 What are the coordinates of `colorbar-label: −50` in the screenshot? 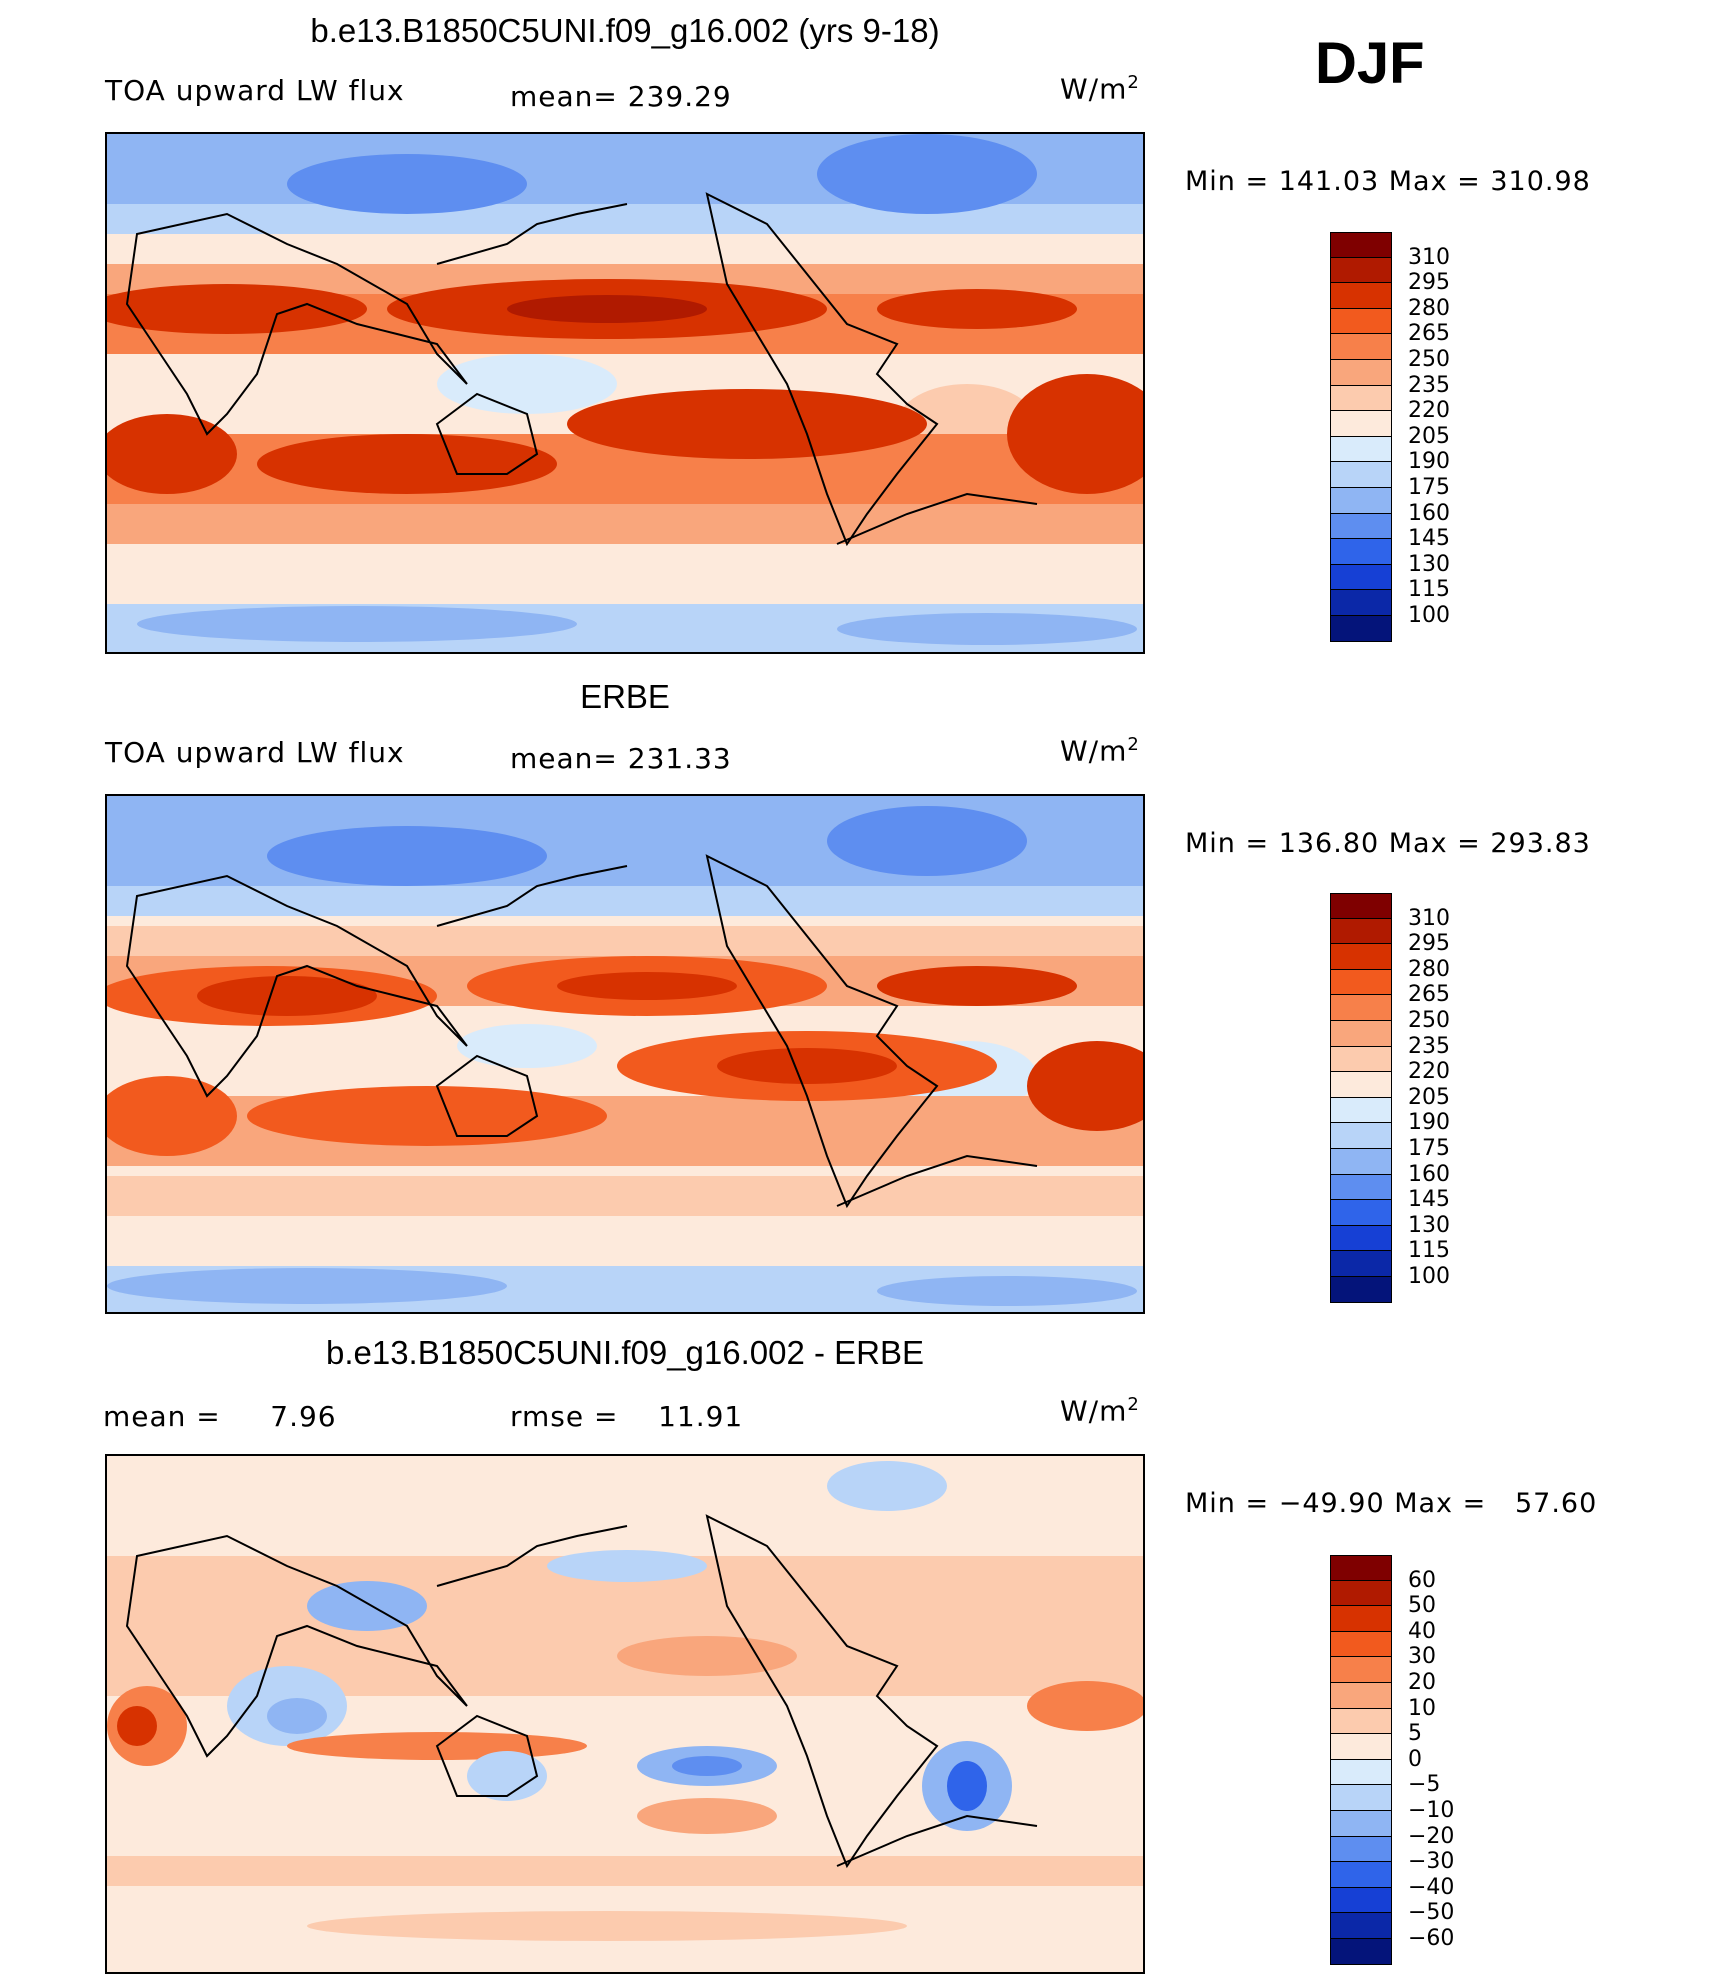 It's located at (1431, 1913).